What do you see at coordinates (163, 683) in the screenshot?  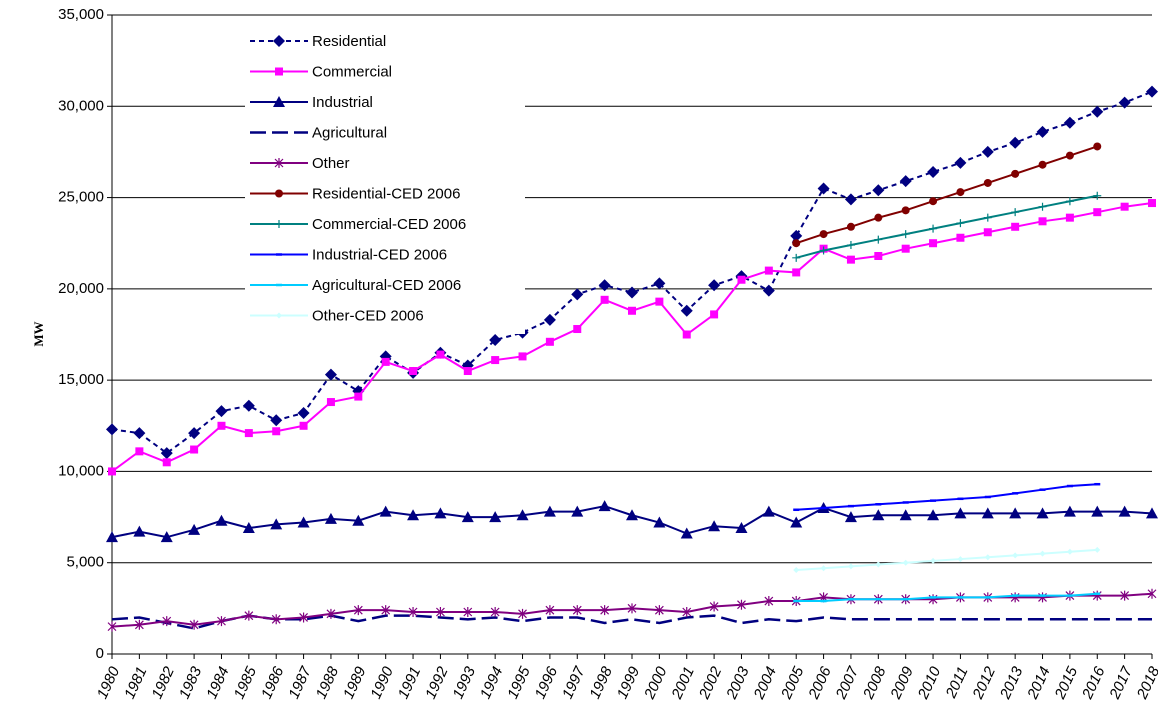 I see `x-tick-label: 1982` at bounding box center [163, 683].